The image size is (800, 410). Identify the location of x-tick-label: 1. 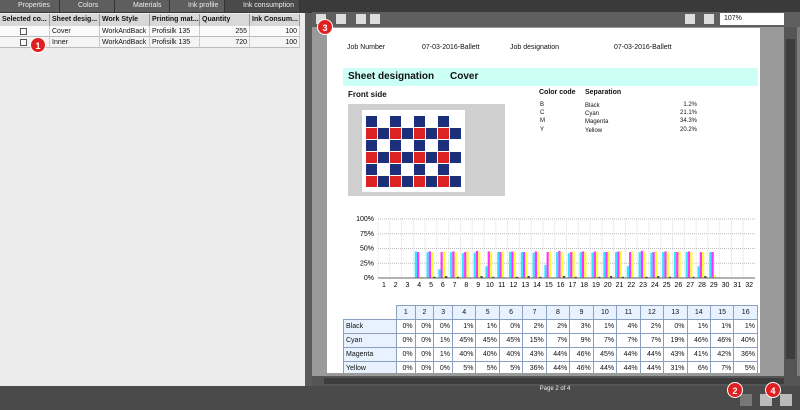
(384, 285).